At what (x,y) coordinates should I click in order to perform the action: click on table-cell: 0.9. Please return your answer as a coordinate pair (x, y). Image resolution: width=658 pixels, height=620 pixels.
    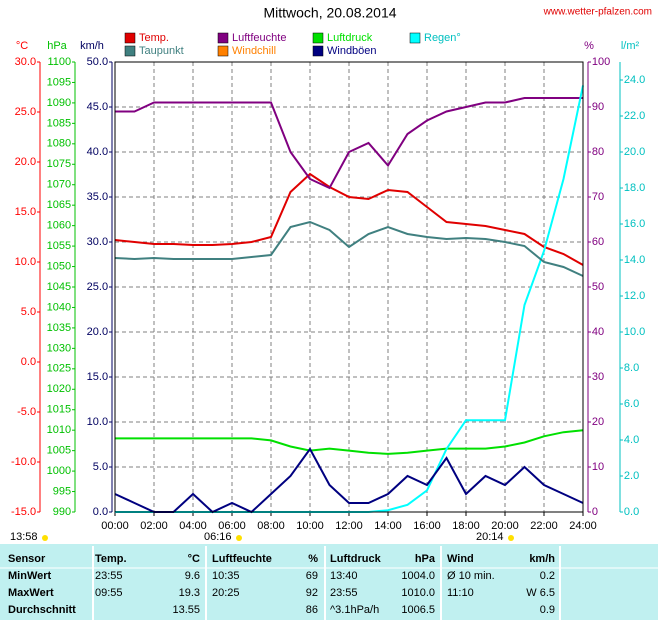
    Looking at the image, I should click on (547, 610).